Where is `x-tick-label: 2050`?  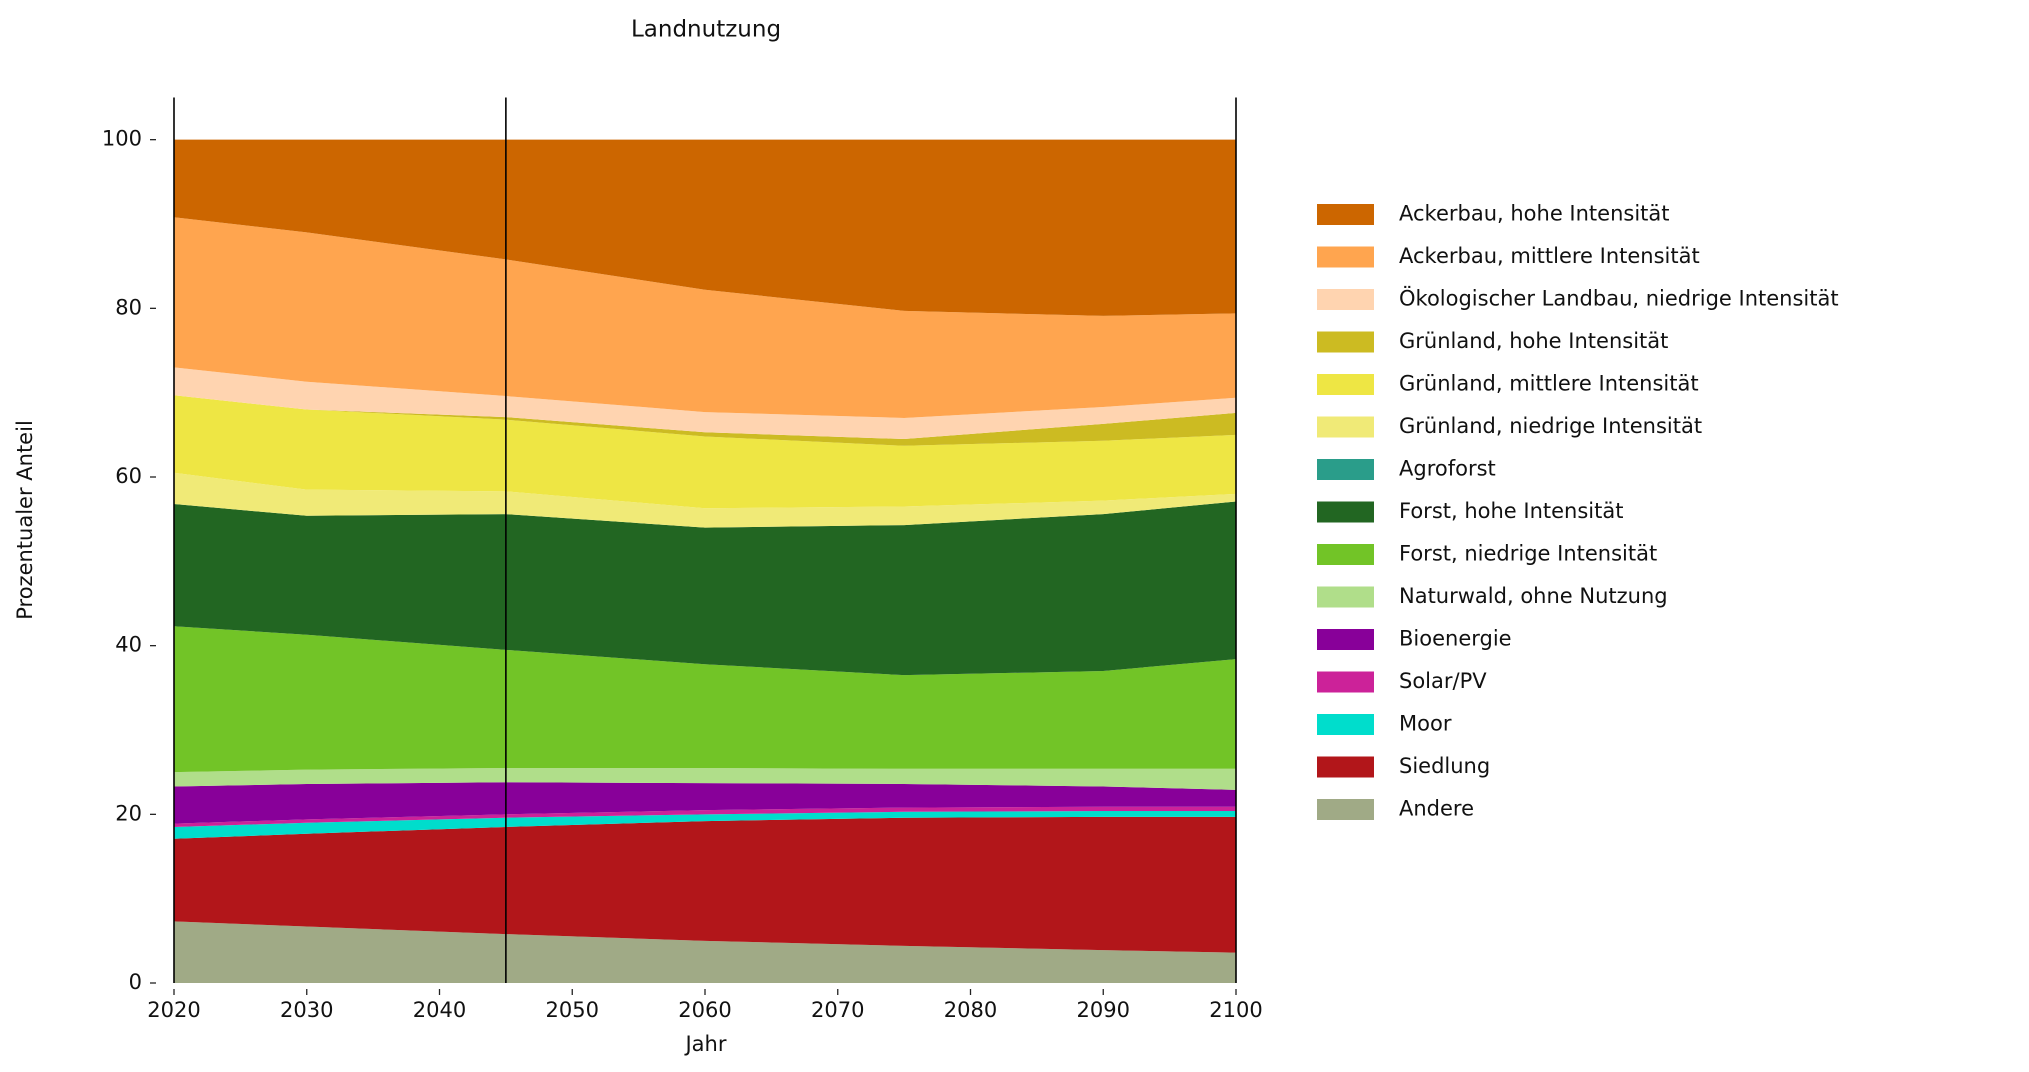 x-tick-label: 2050 is located at coordinates (572, 1010).